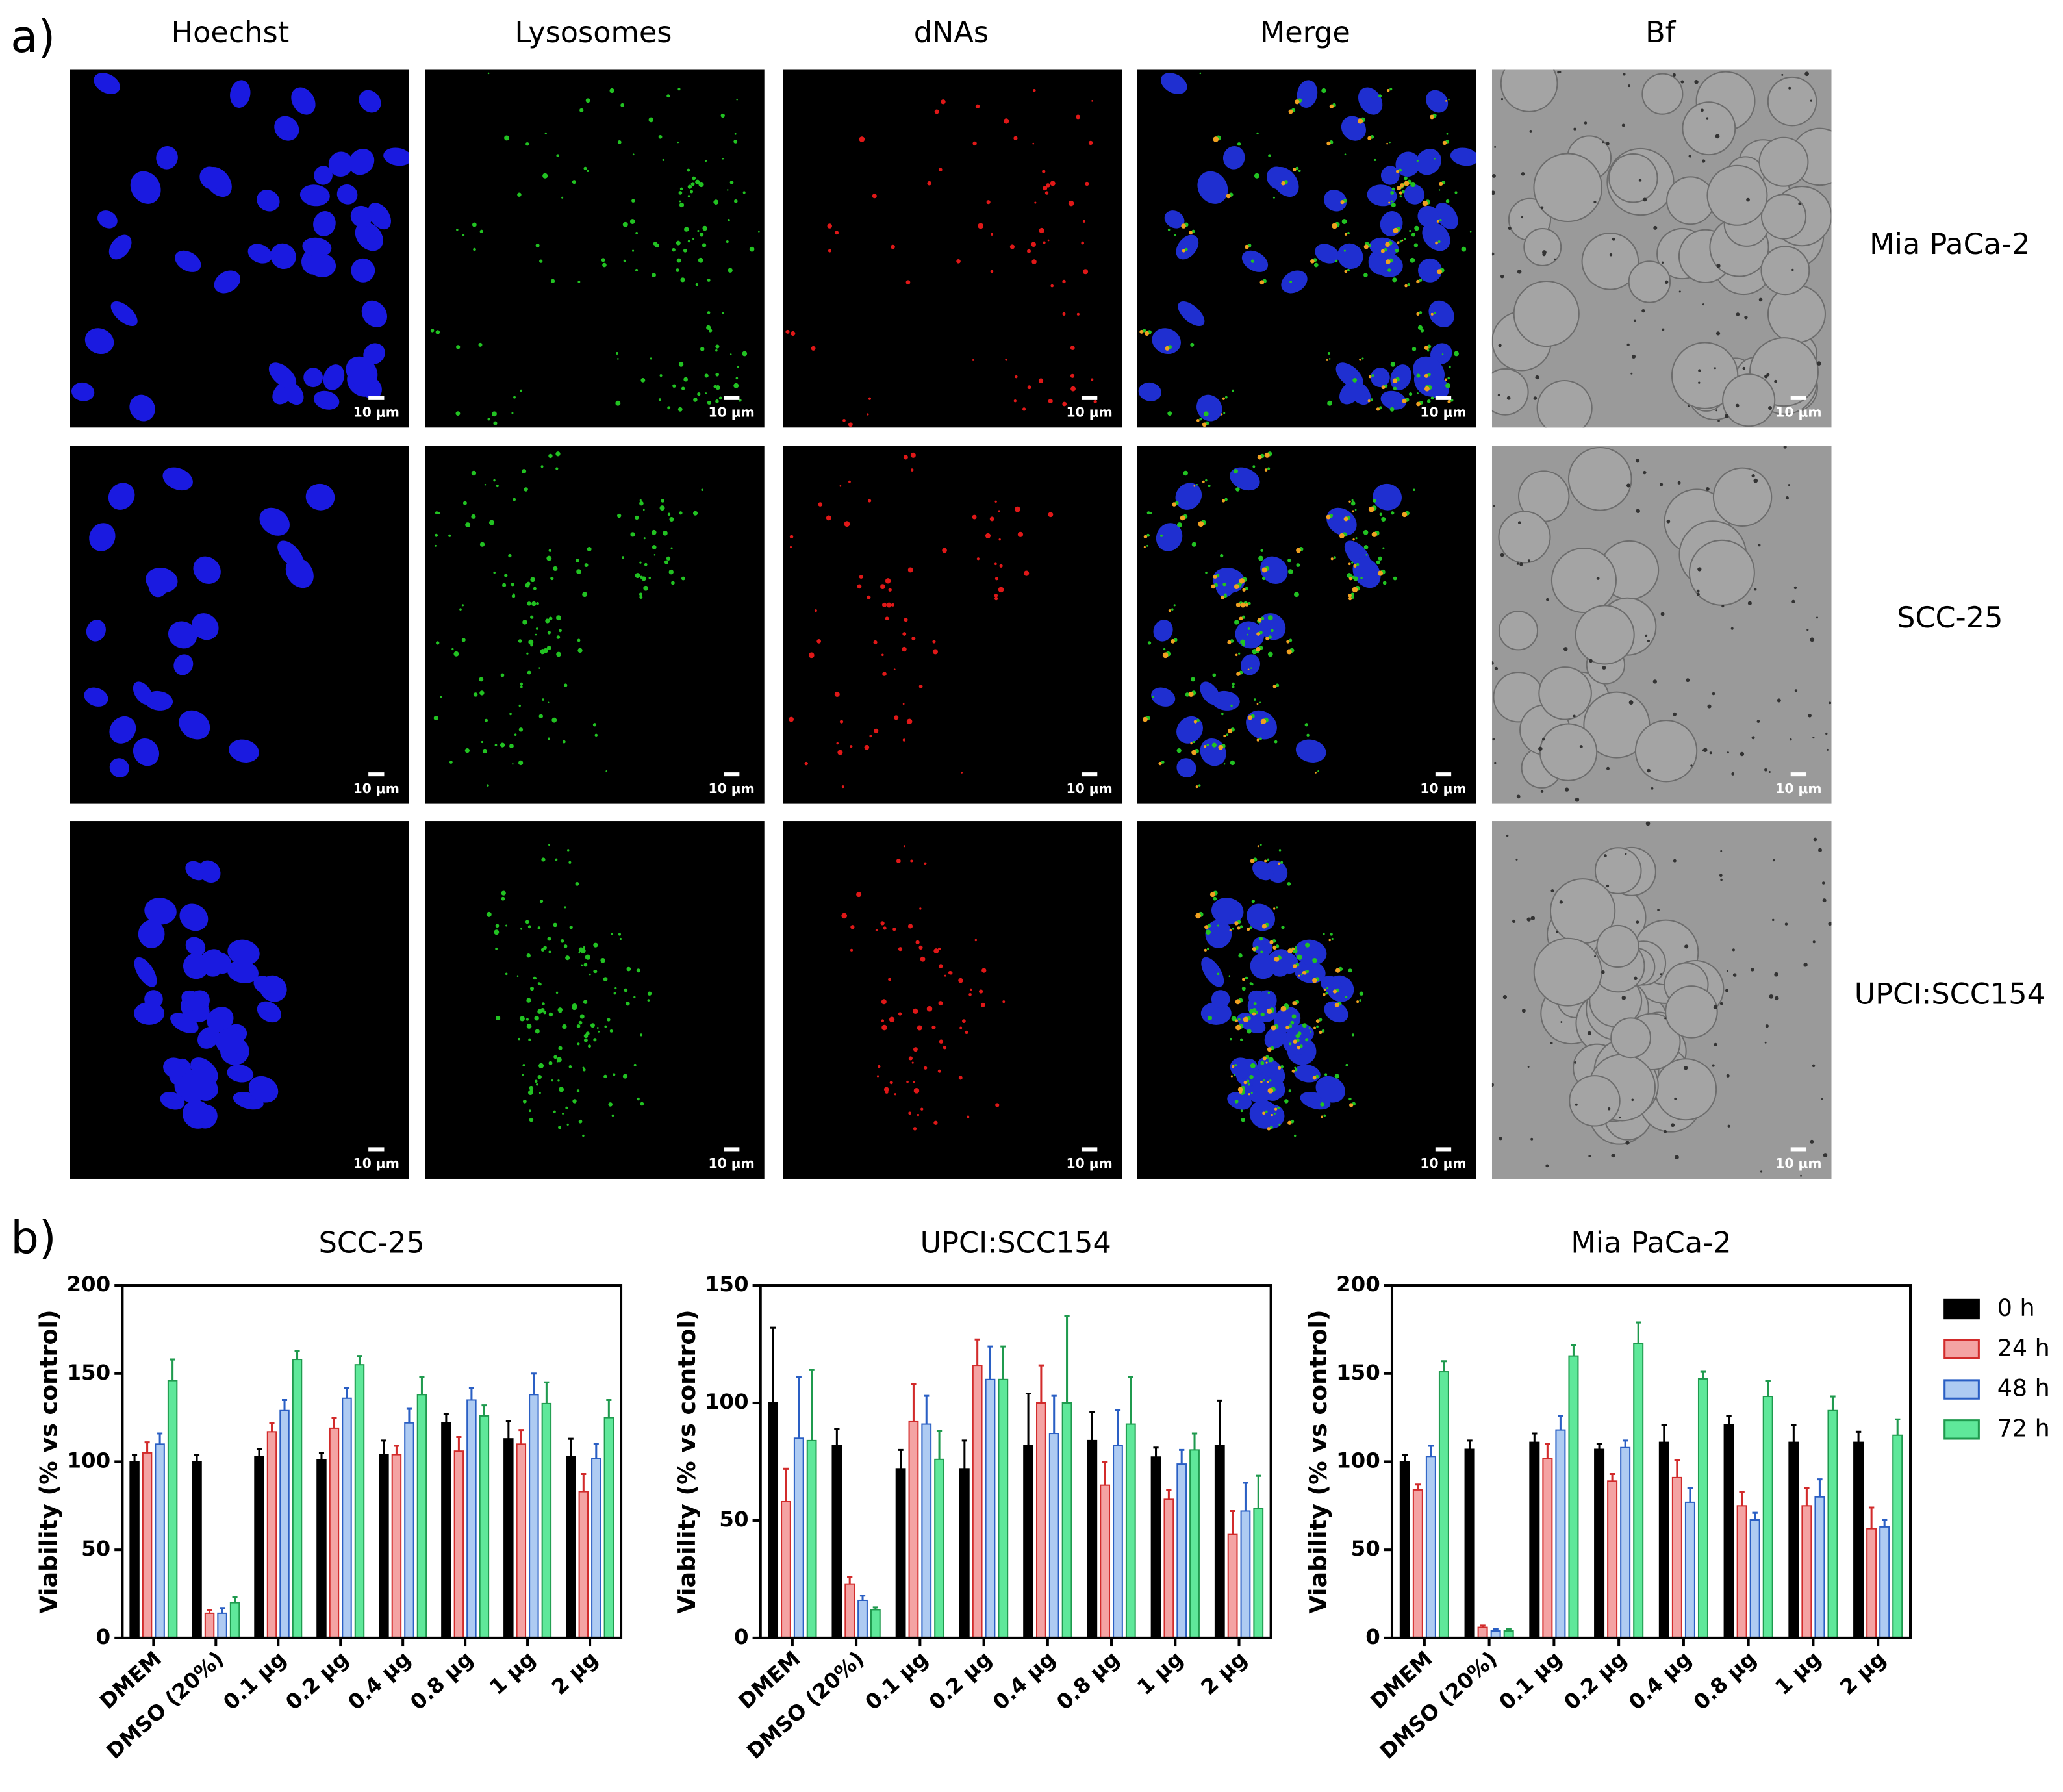  What do you see at coordinates (32, 37) in the screenshot?
I see `panel-label: a)` at bounding box center [32, 37].